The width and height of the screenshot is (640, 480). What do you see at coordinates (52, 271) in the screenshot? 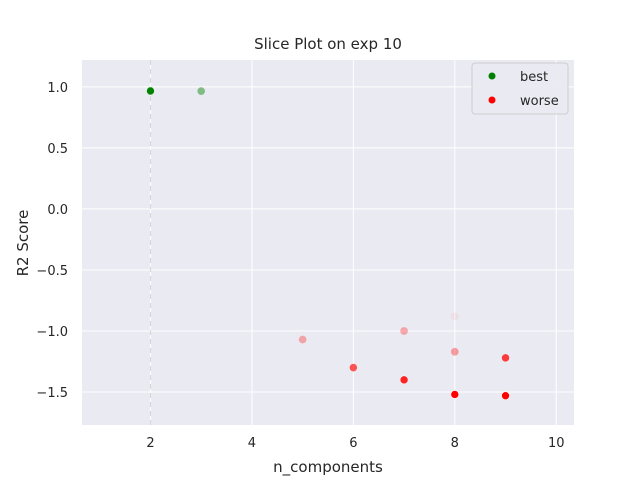
I see `y-tick-label: −0.5` at bounding box center [52, 271].